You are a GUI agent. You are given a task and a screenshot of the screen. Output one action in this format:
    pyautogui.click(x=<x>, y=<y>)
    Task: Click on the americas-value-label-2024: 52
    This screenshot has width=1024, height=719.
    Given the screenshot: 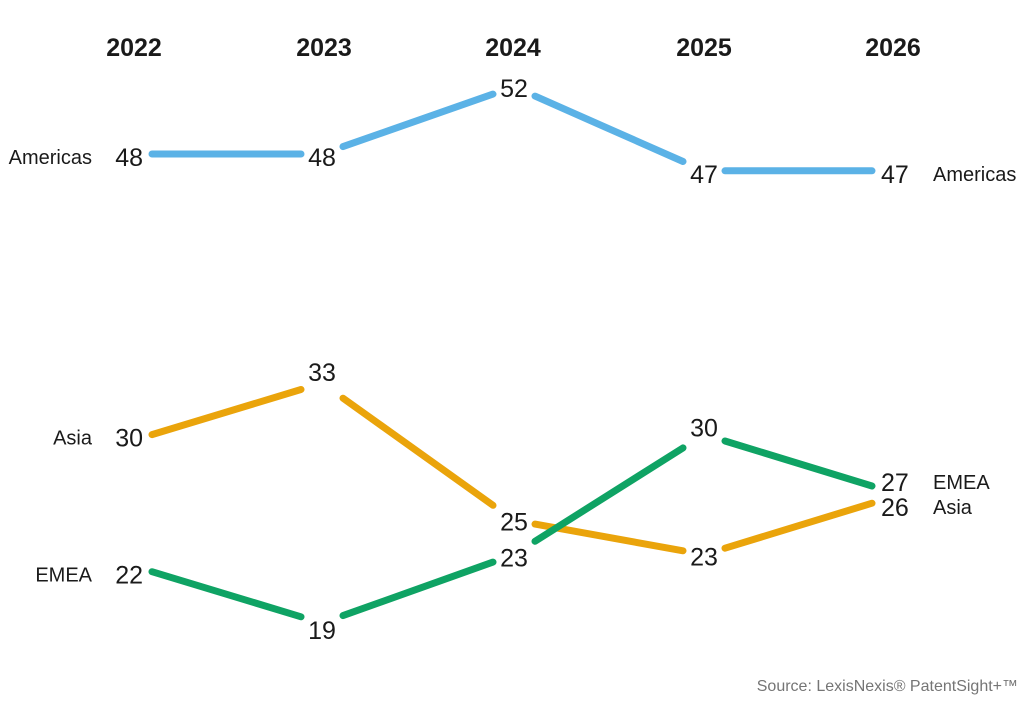 What is the action you would take?
    pyautogui.click(x=514, y=89)
    